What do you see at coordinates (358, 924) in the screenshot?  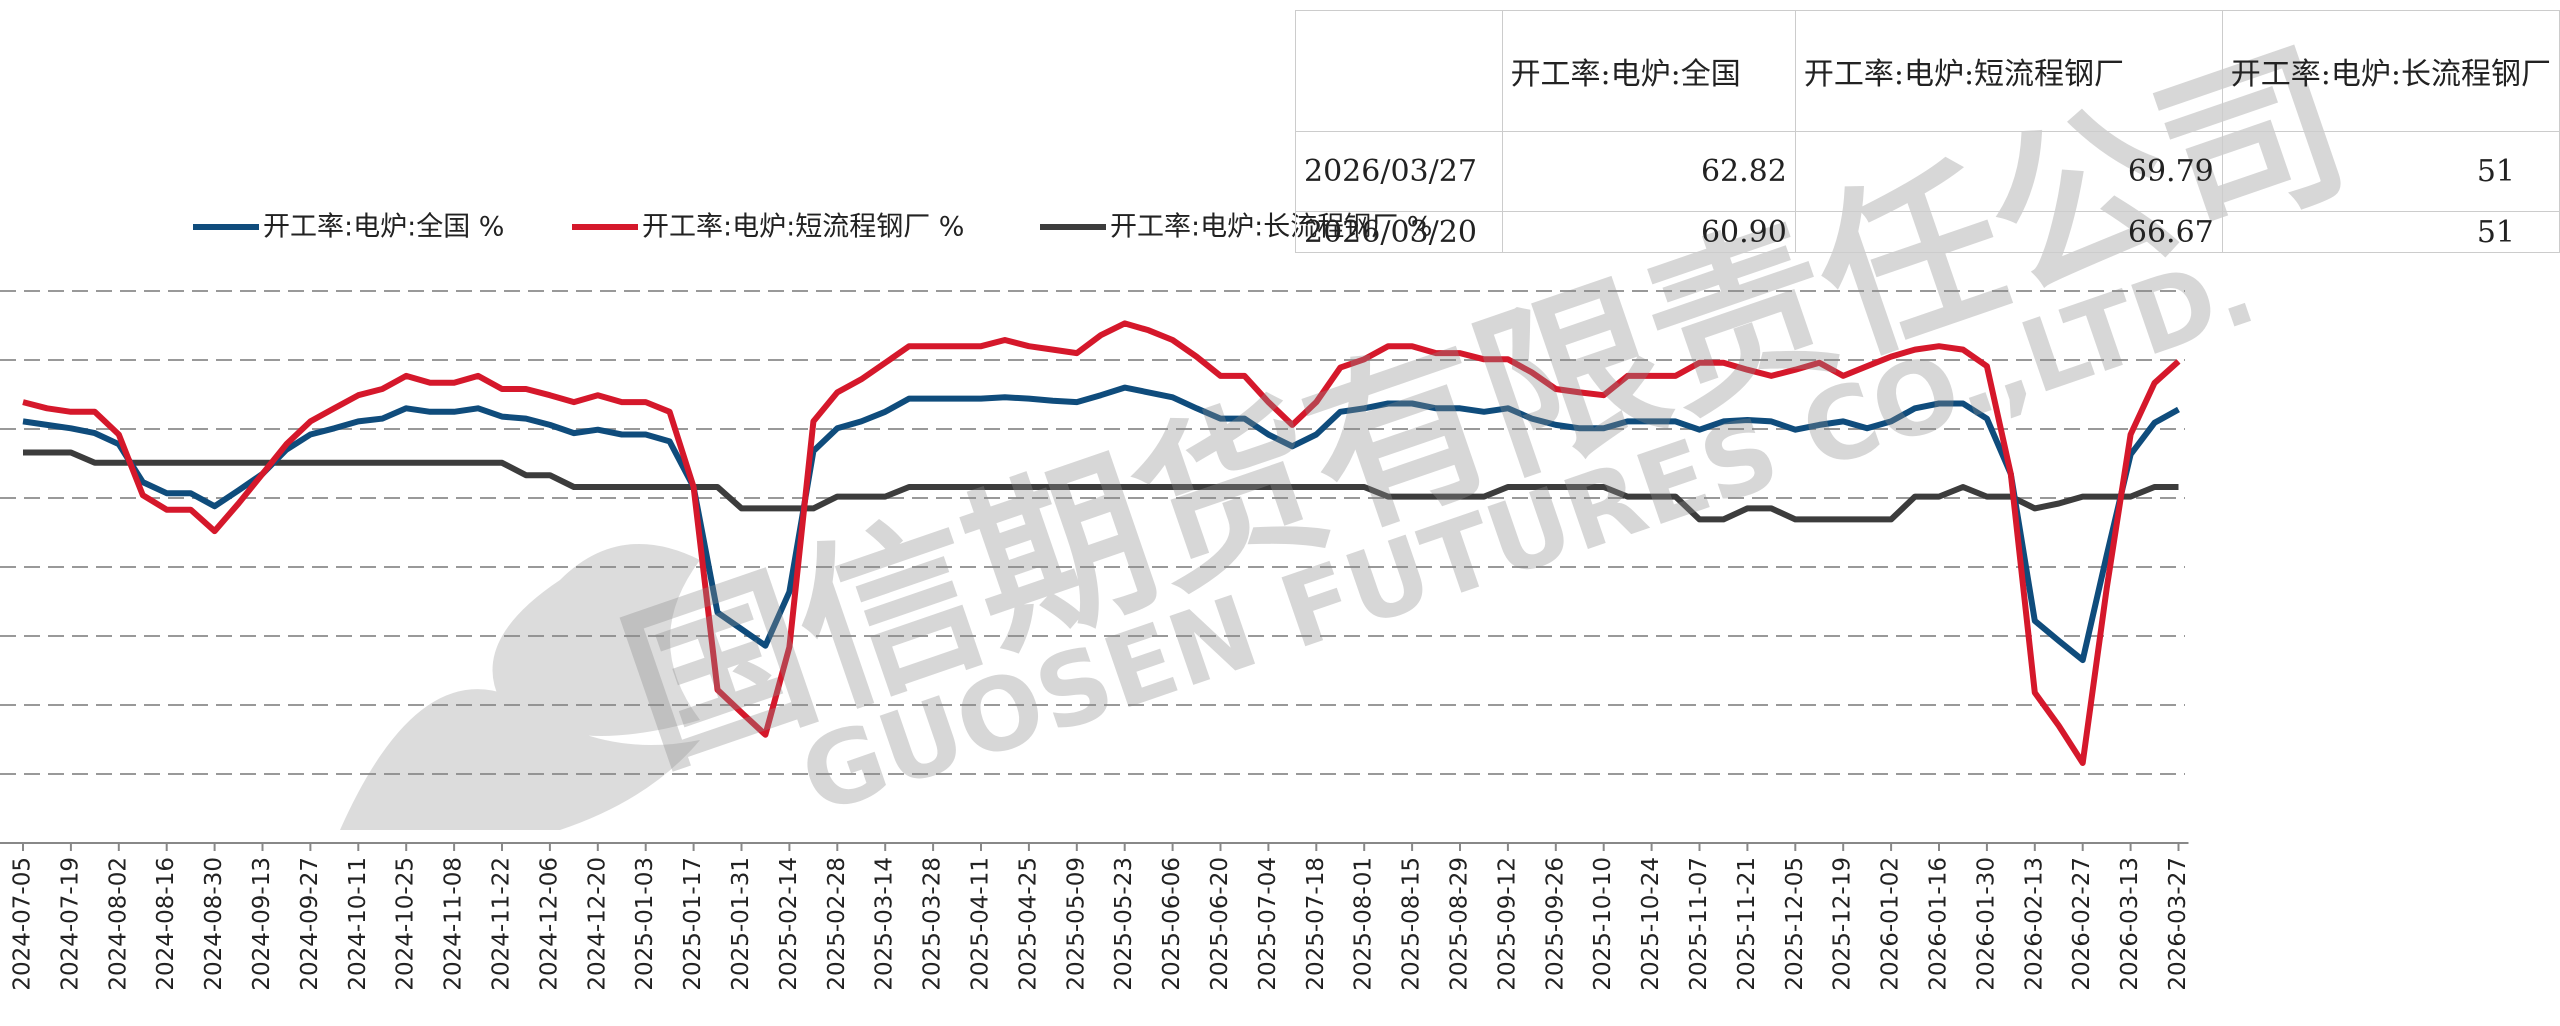 I see `x-tick-label: 2024-10-11` at bounding box center [358, 924].